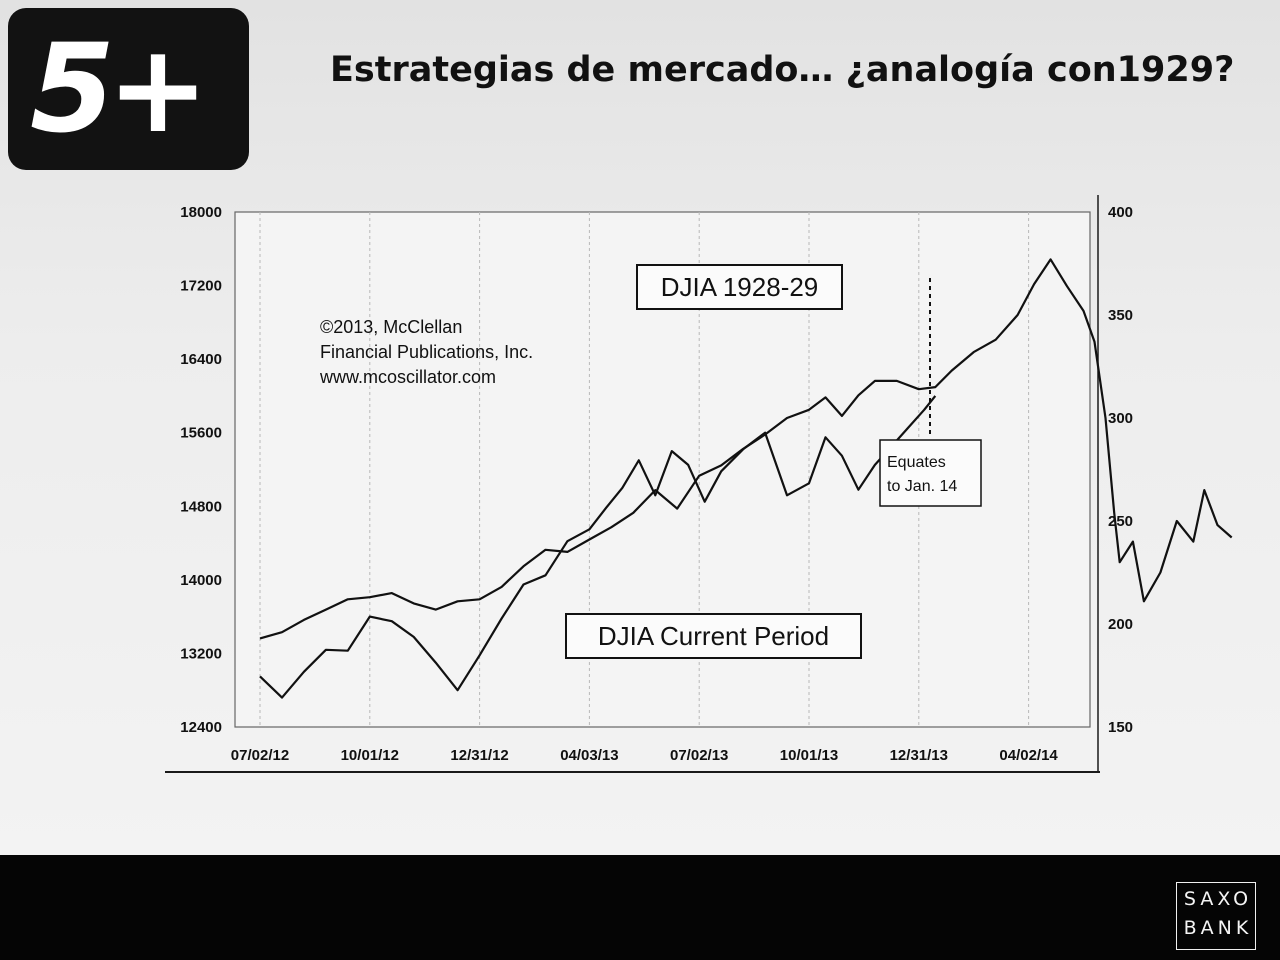 The image size is (1280, 960). Describe the element at coordinates (201, 359) in the screenshot. I see `y-left-tick-label: 16400` at that location.